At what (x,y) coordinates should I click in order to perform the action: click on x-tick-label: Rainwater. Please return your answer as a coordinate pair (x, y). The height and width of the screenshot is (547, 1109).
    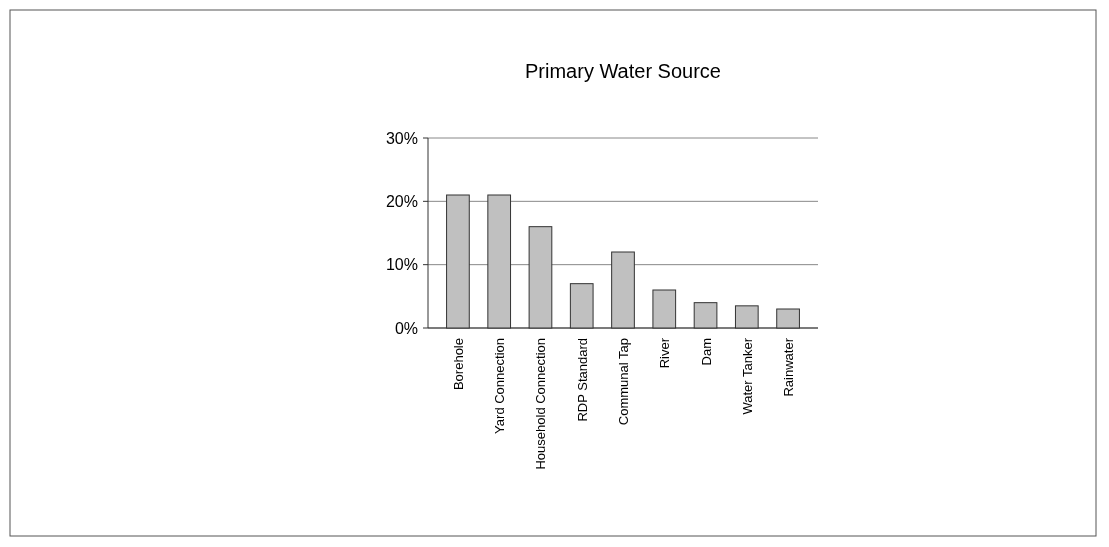
    Looking at the image, I should click on (789, 367).